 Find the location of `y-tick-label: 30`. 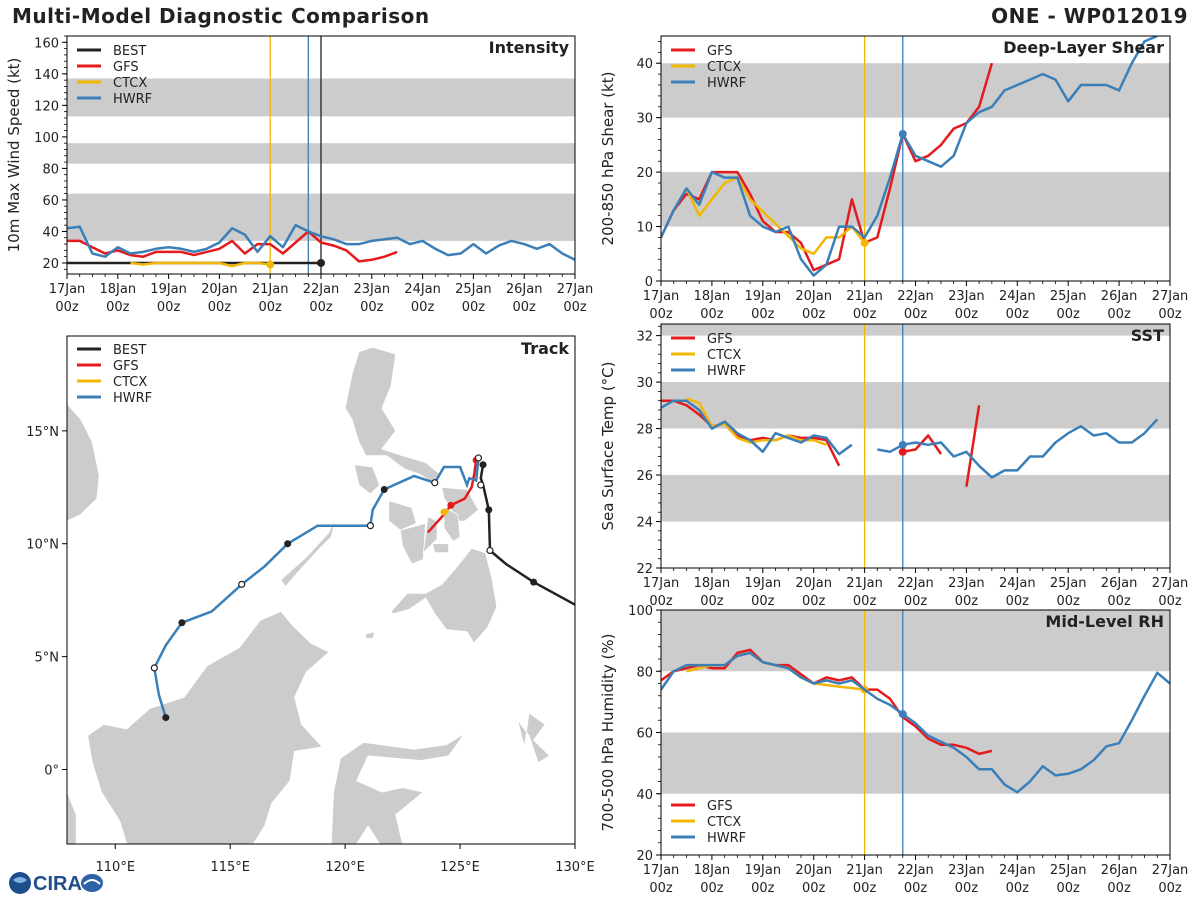

y-tick-label: 30 is located at coordinates (644, 383).